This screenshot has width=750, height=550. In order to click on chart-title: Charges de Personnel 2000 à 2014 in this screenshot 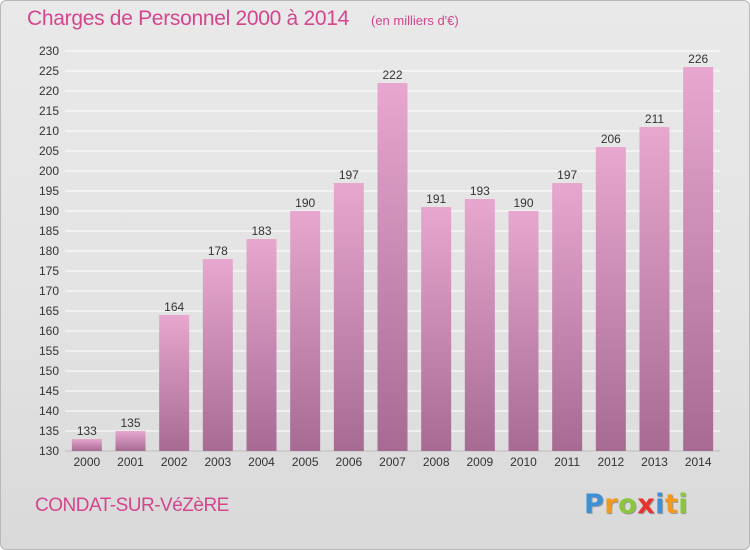, I will do `click(188, 18)`.